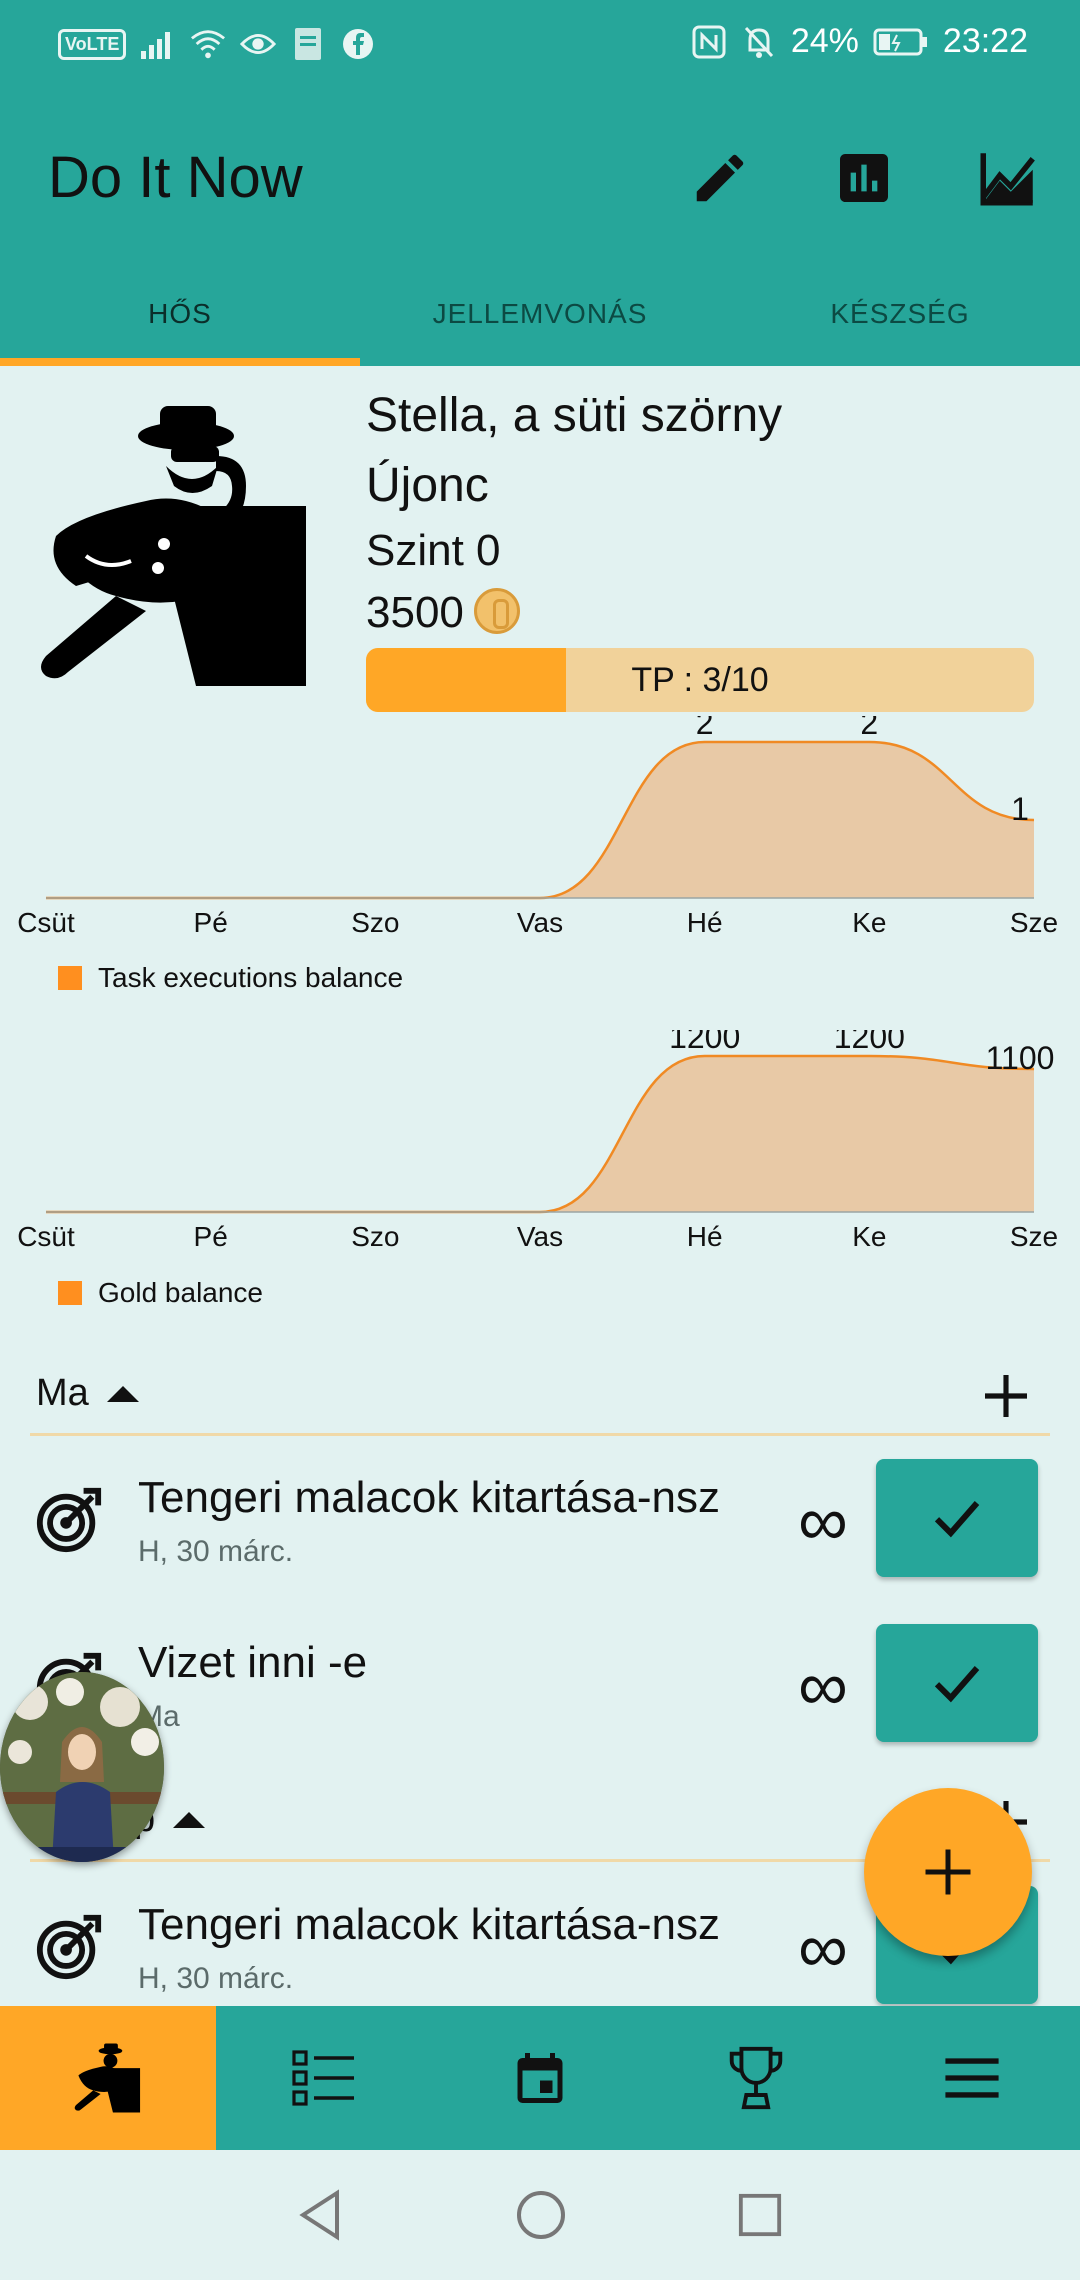 This screenshot has width=1080, height=2280. Describe the element at coordinates (540, 1685) in the screenshot. I see `task-row: Vizet inni -e Ma ∞` at that location.